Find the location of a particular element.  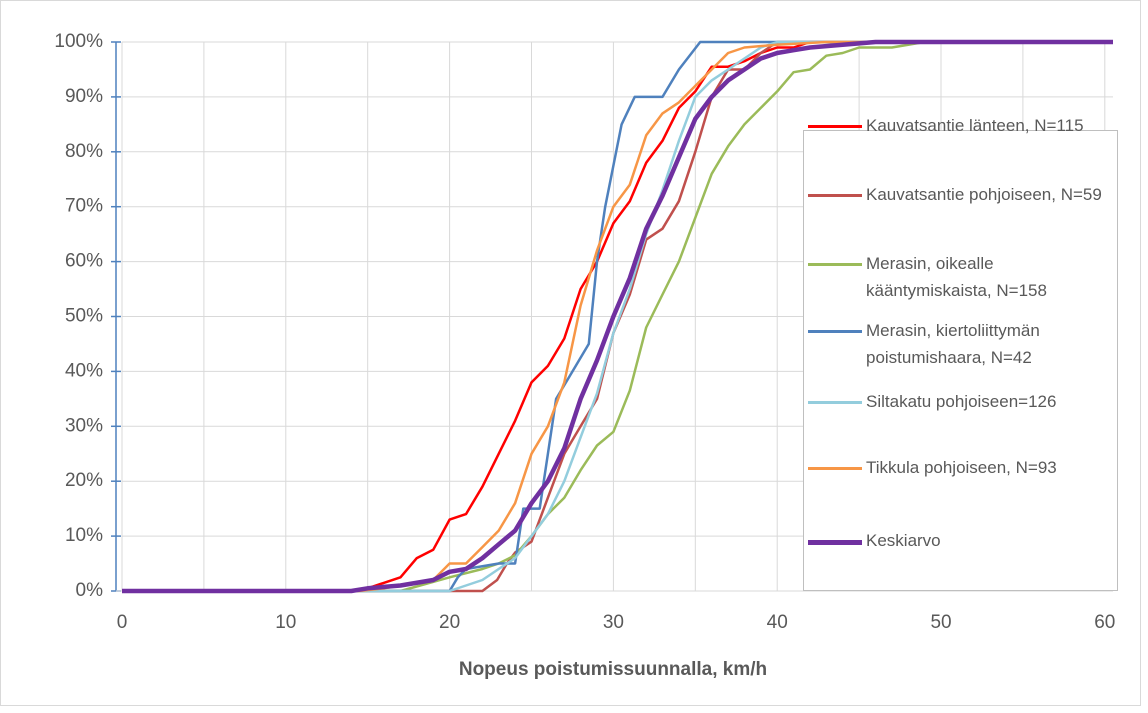

legend-item: Tikkula pohjoiseen, N=93 is located at coordinates (961, 467).